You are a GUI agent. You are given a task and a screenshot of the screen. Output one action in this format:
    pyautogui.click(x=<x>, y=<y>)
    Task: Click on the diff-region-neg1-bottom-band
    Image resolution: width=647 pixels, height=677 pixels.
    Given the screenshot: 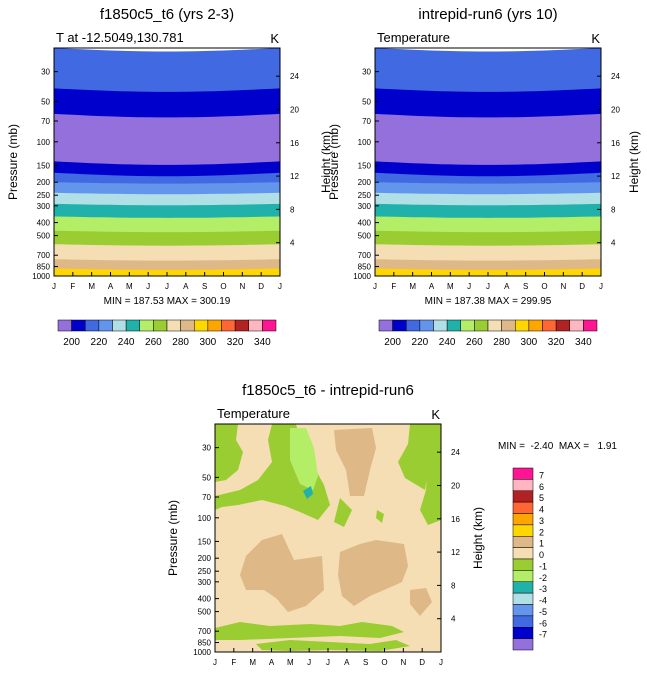 What is the action you would take?
    pyautogui.click(x=333, y=645)
    